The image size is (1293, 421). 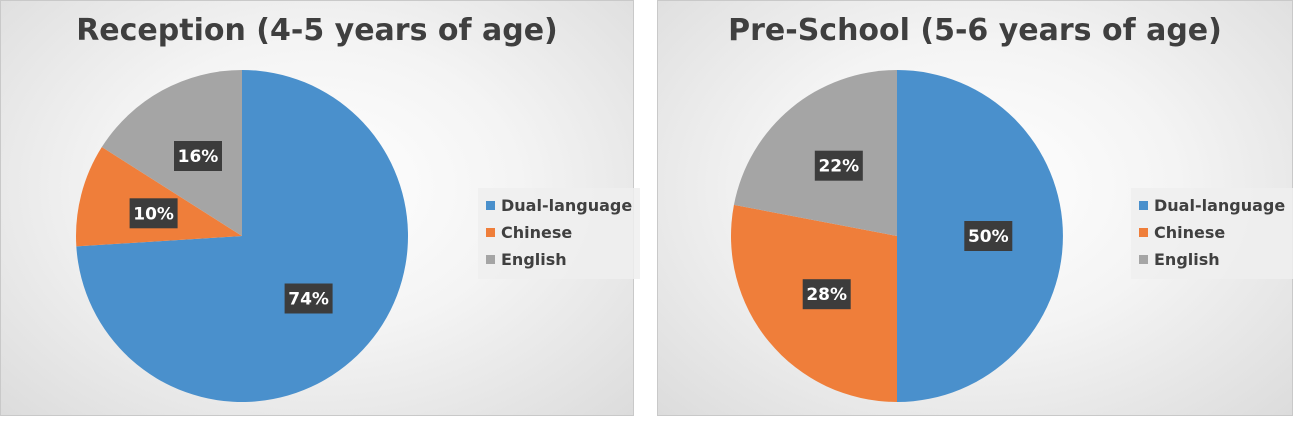 I want to click on data-label-text: 10%, so click(x=153, y=214).